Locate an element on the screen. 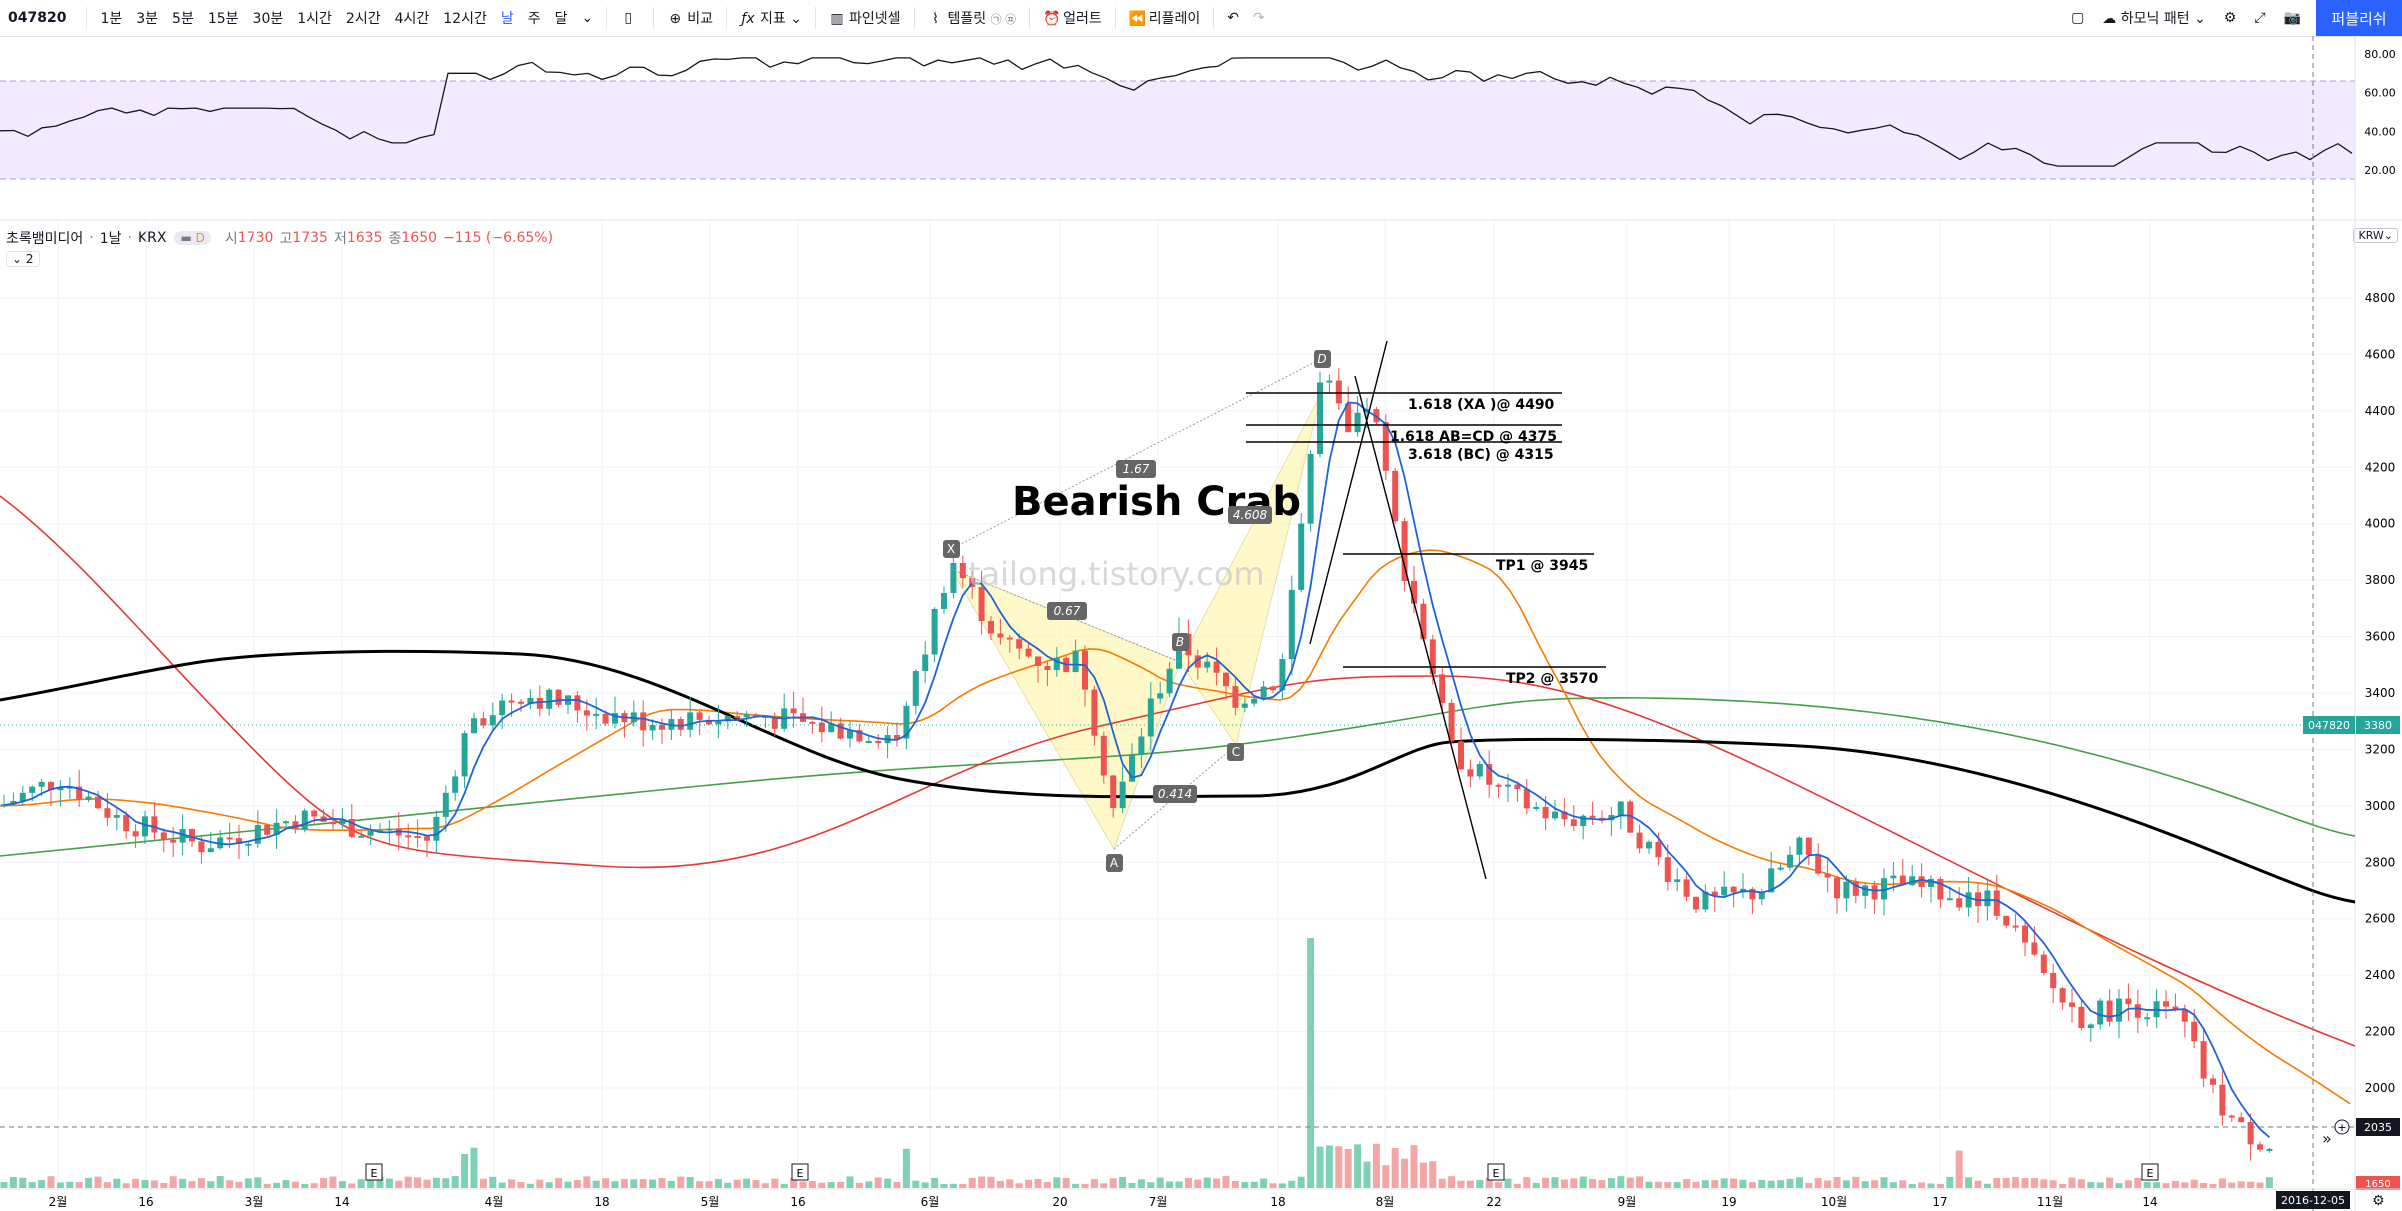 The width and height of the screenshot is (2402, 1211). point-c: C is located at coordinates (1235, 752).